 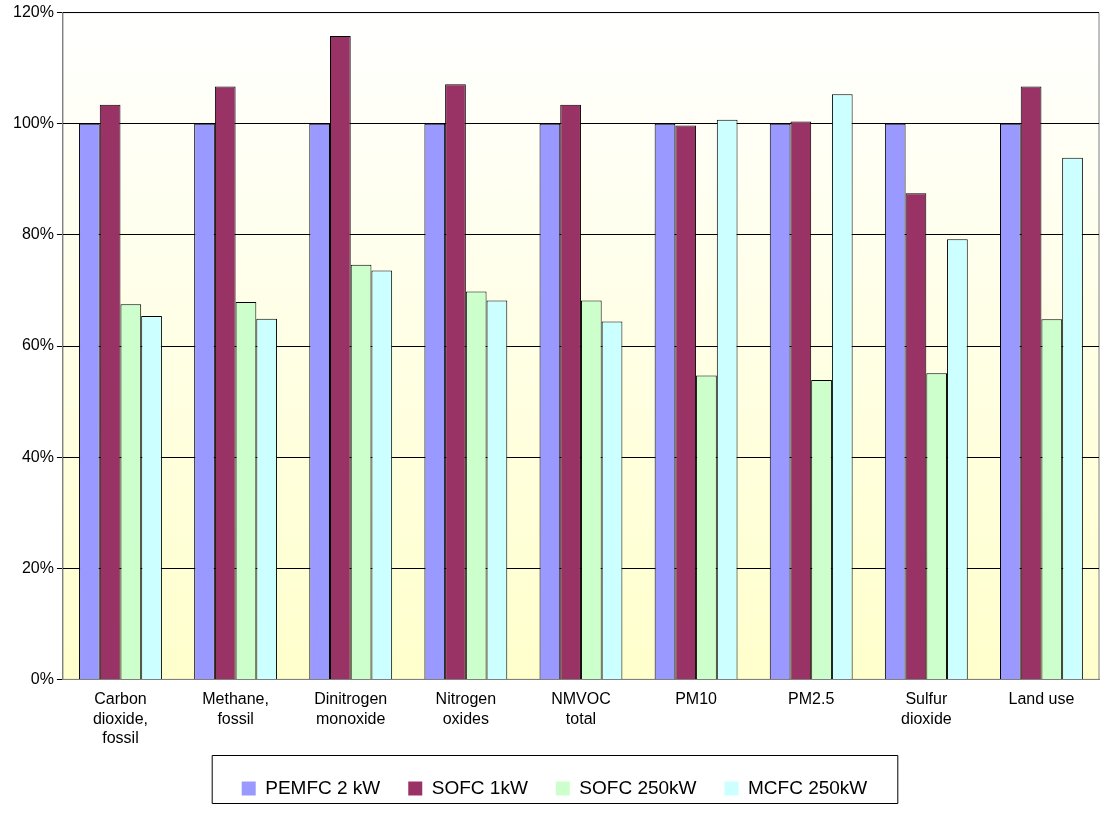 I want to click on y-tick-label: 0%, so click(x=42, y=678).